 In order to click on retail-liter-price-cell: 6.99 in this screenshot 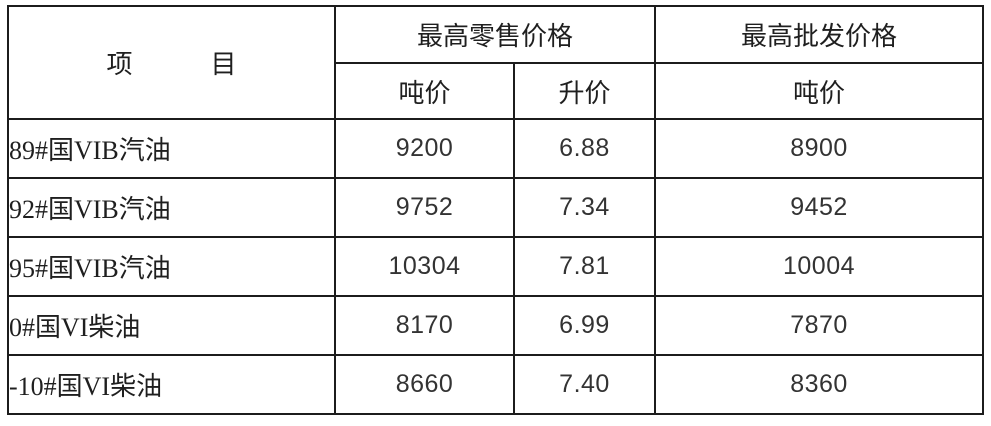, I will do `click(584, 325)`.